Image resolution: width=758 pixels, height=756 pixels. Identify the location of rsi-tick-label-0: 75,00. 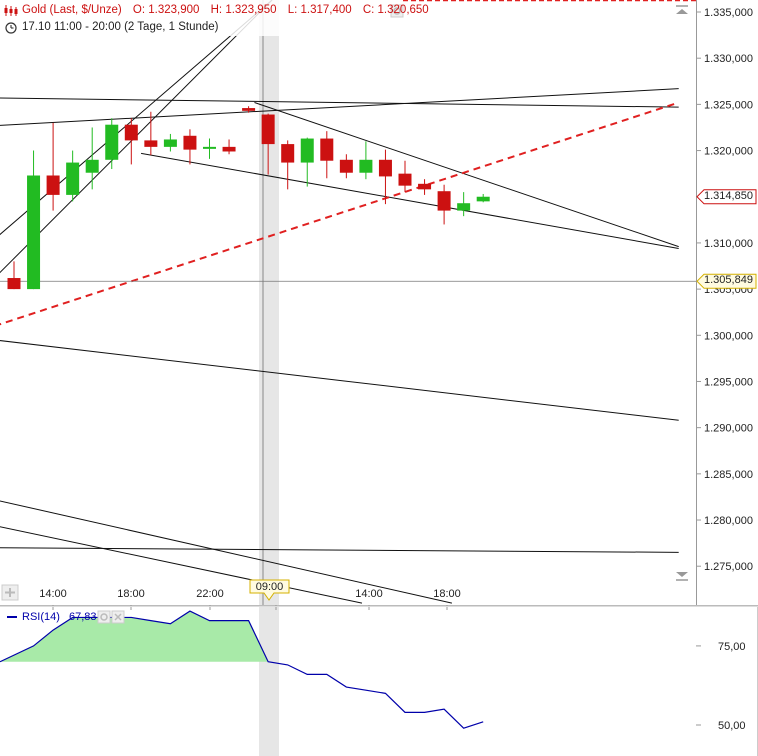
(732, 647).